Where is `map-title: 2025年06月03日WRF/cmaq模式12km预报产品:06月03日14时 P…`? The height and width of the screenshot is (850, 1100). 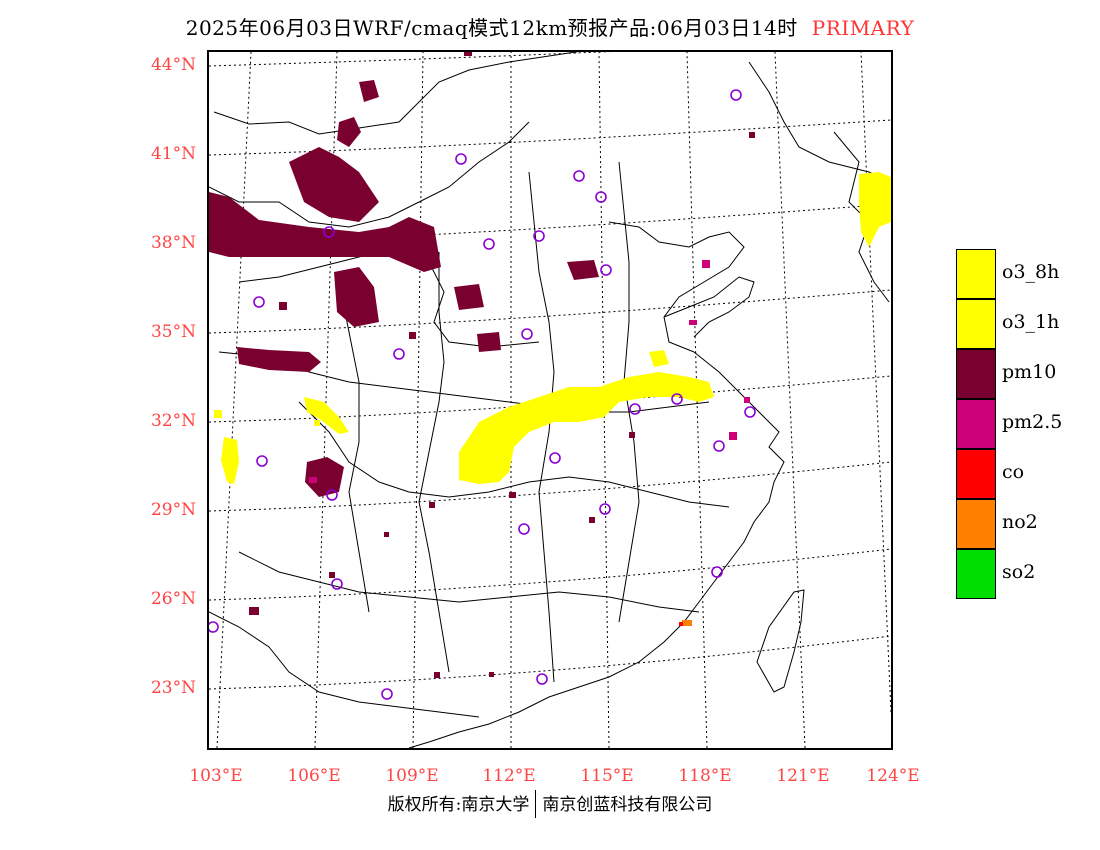
map-title: 2025年06月03日WRF/cmaq模式12km预报产品:06月03日14时 P… is located at coordinates (550, 26).